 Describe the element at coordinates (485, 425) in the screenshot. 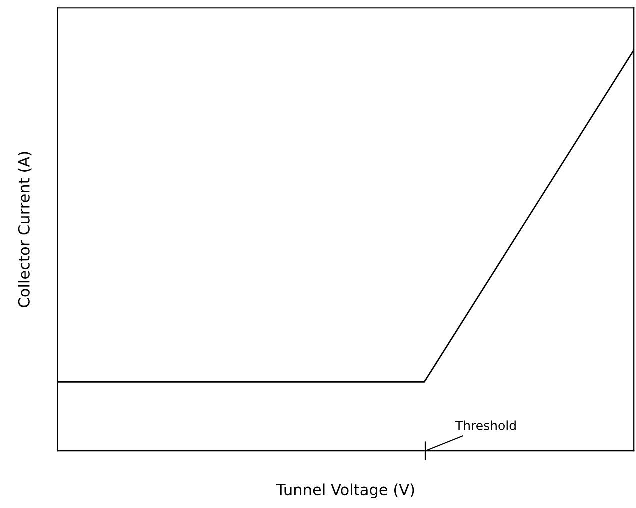

I see `annotation: Threshold` at that location.